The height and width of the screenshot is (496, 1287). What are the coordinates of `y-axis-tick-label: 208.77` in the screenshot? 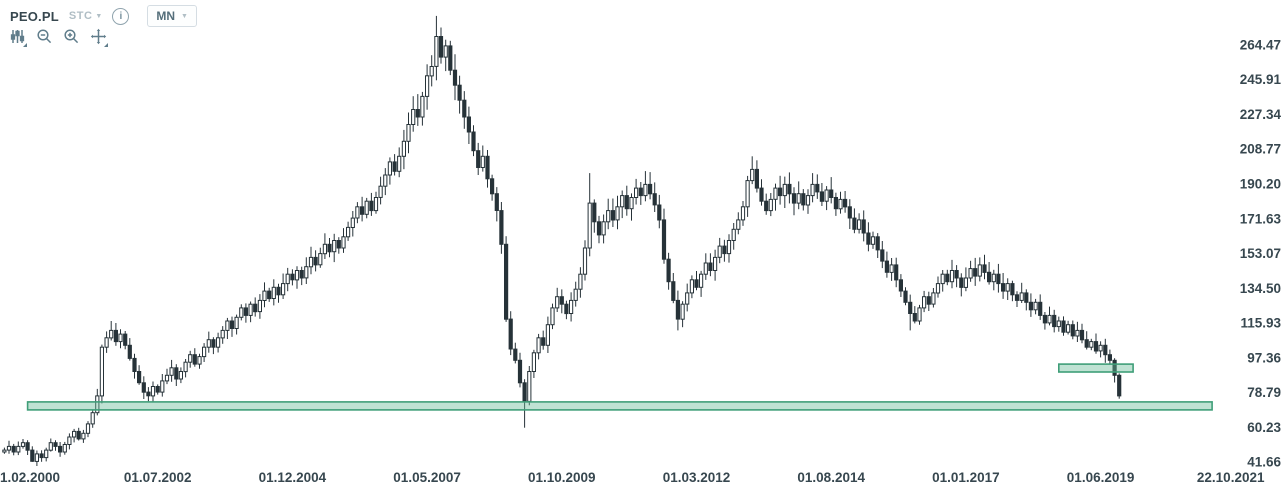 It's located at (1260, 149).